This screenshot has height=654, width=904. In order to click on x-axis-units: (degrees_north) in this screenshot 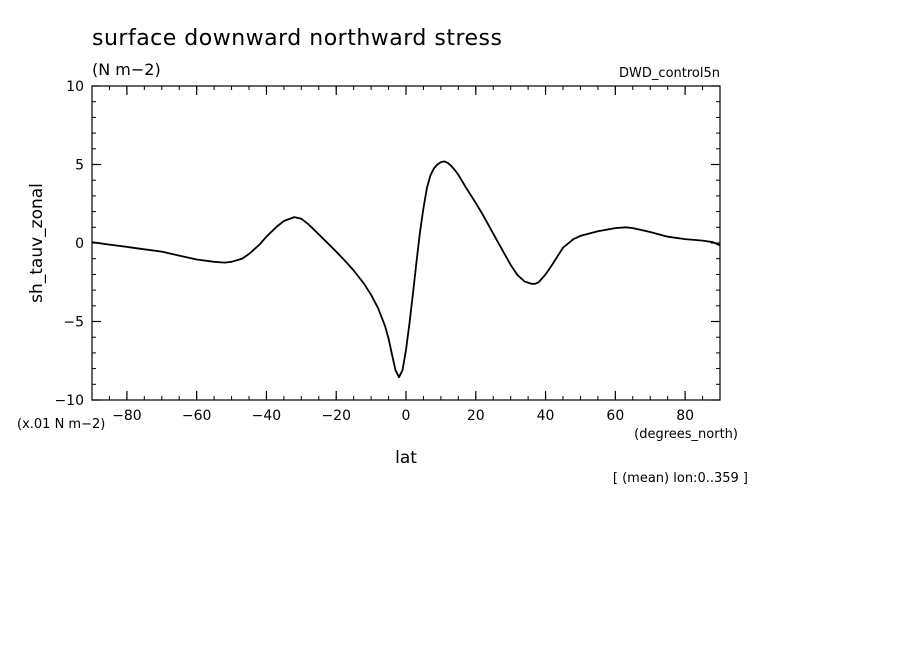, I will do `click(686, 434)`.